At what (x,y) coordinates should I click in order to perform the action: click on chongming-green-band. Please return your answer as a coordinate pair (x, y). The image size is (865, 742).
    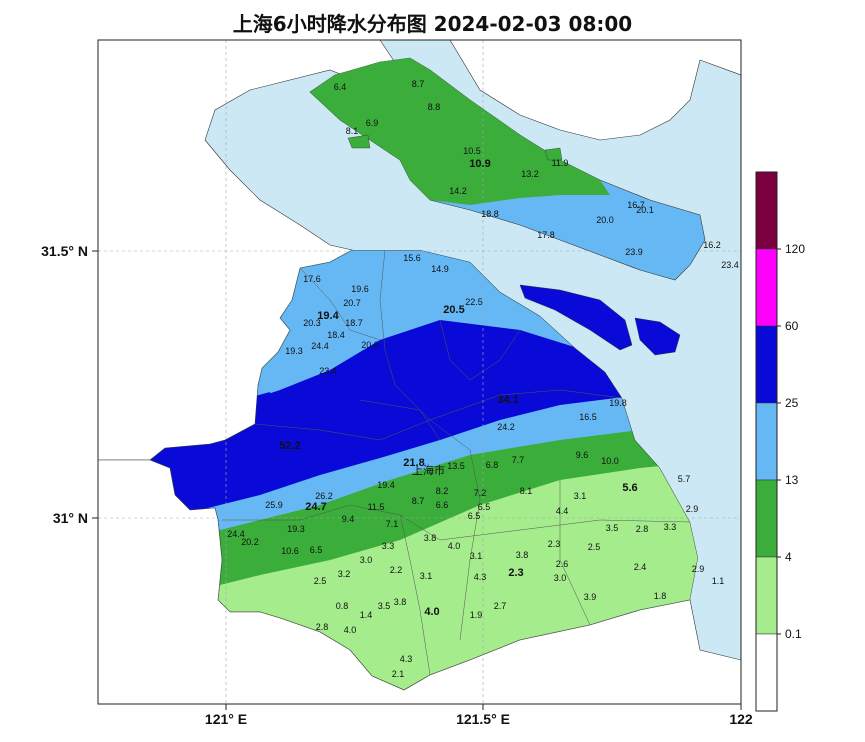
    Looking at the image, I should click on (460, 131).